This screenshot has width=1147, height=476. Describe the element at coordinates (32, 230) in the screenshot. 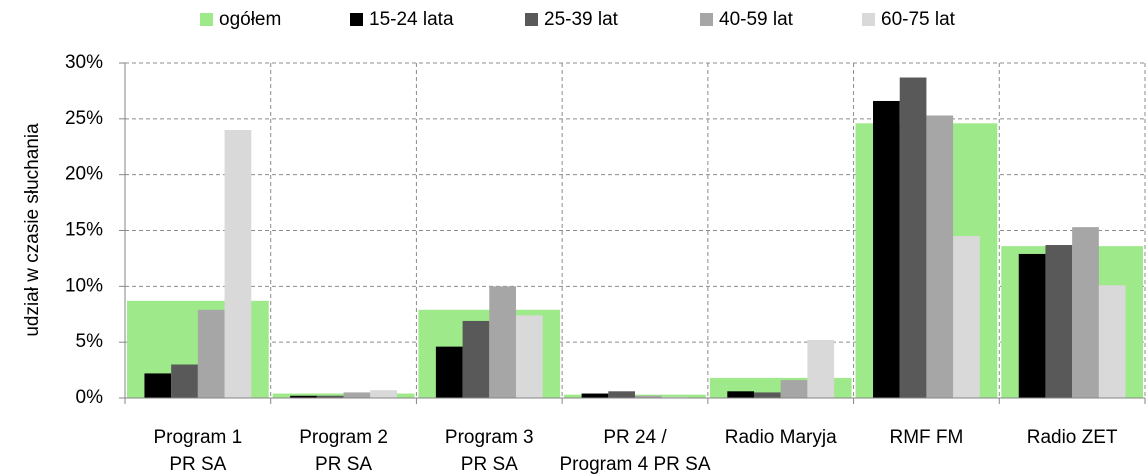

I see `y-axis-label: udział w czasie słuchania` at that location.